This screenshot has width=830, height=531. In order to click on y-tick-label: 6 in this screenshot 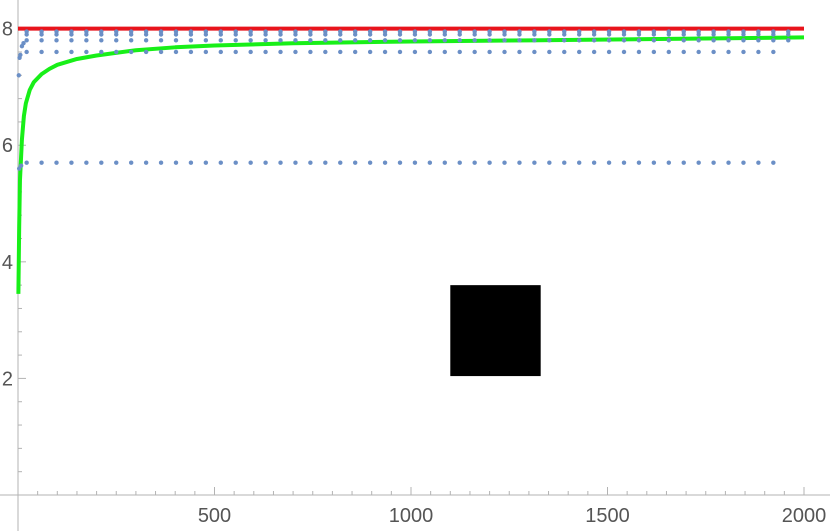, I will do `click(7, 146)`.